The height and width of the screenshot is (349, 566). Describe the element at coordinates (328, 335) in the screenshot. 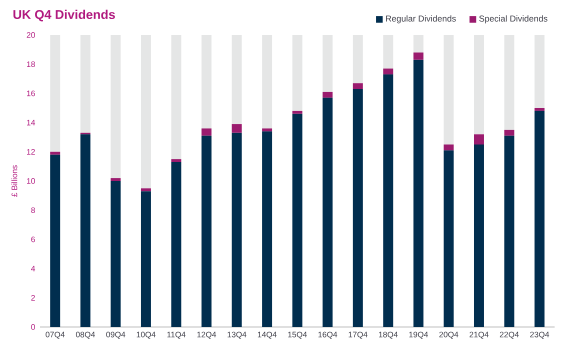

I see `x-tick-label: 16Q4` at that location.